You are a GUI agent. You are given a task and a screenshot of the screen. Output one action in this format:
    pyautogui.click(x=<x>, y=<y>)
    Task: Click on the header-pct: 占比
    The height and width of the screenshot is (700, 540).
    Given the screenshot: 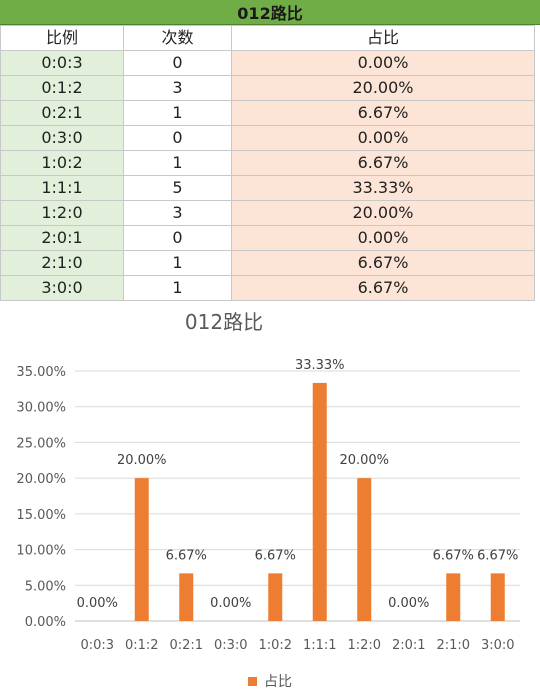 What is the action you would take?
    pyautogui.click(x=383, y=38)
    